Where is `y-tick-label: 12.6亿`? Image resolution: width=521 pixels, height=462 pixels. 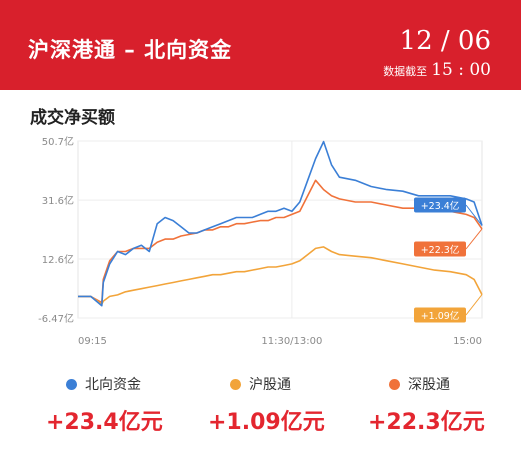 y-tick-label: 12.6亿 is located at coordinates (58, 259).